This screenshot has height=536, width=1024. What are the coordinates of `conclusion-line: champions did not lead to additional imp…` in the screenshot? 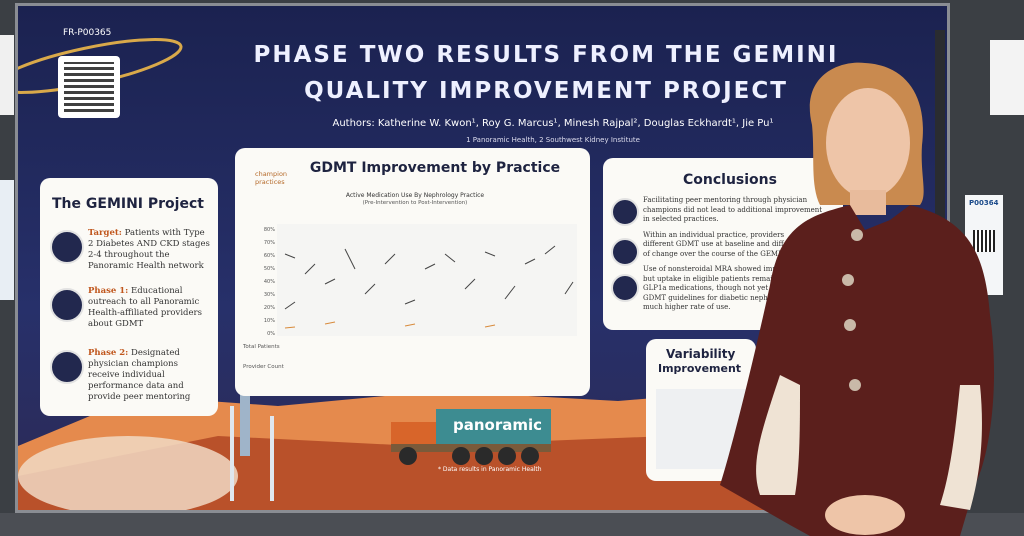 It's located at (733, 209).